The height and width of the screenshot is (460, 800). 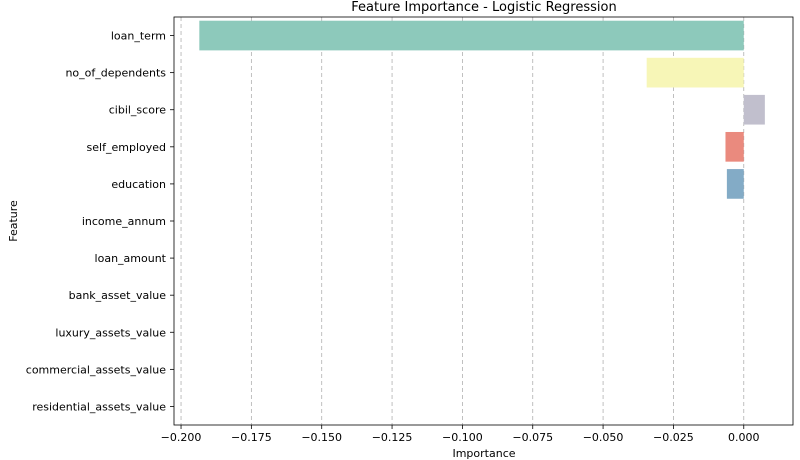 I want to click on x-tick-label: −0.100, so click(x=462, y=437).